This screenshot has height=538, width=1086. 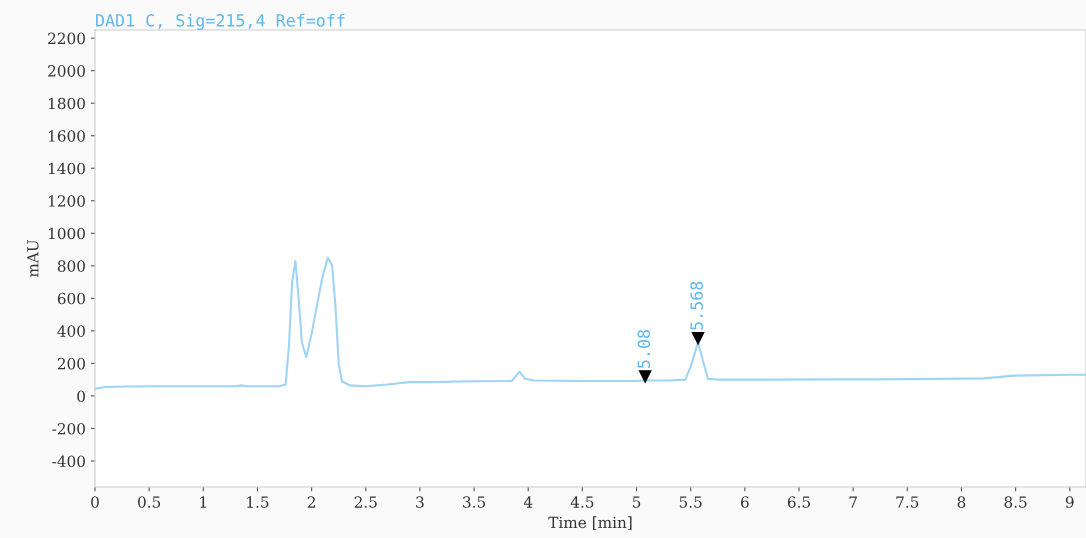 What do you see at coordinates (474, 502) in the screenshot?
I see `x-tick-label: 3.5` at bounding box center [474, 502].